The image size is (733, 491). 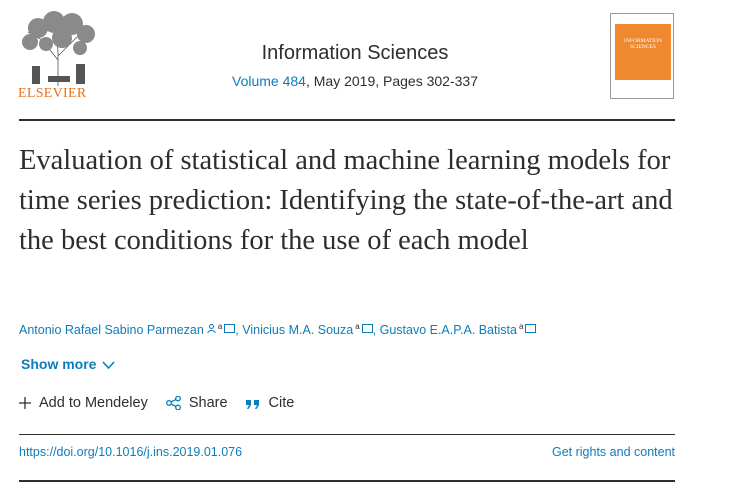 I want to click on add-to-mendeley-label: Add to Mendeley, so click(x=93, y=403).